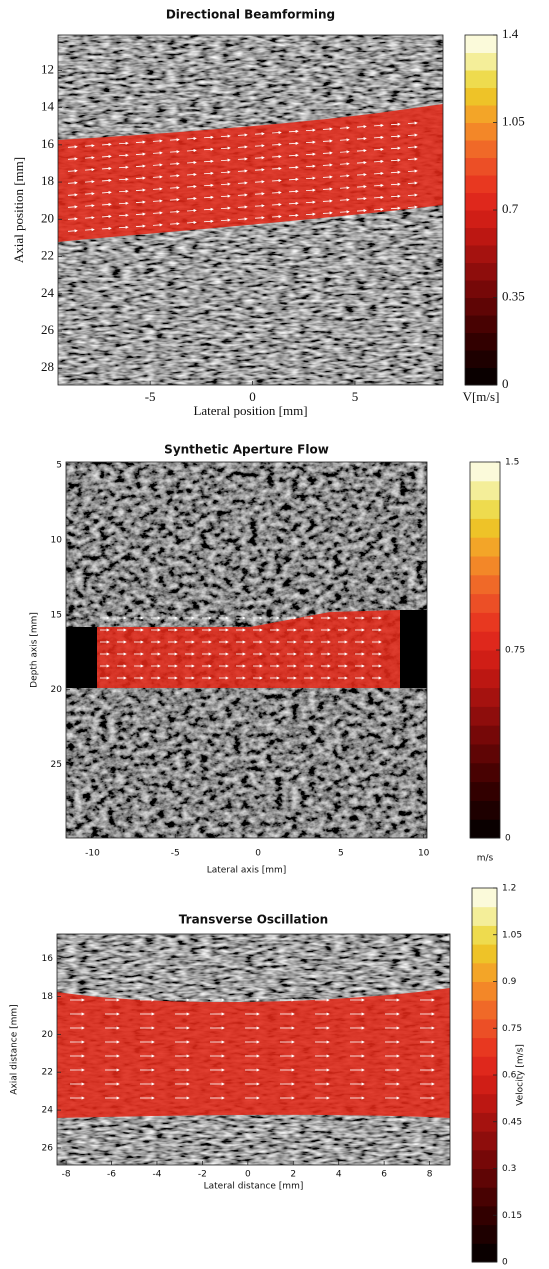  Describe the element at coordinates (48, 1111) in the screenshot. I see `y-tick-label: 24` at that location.